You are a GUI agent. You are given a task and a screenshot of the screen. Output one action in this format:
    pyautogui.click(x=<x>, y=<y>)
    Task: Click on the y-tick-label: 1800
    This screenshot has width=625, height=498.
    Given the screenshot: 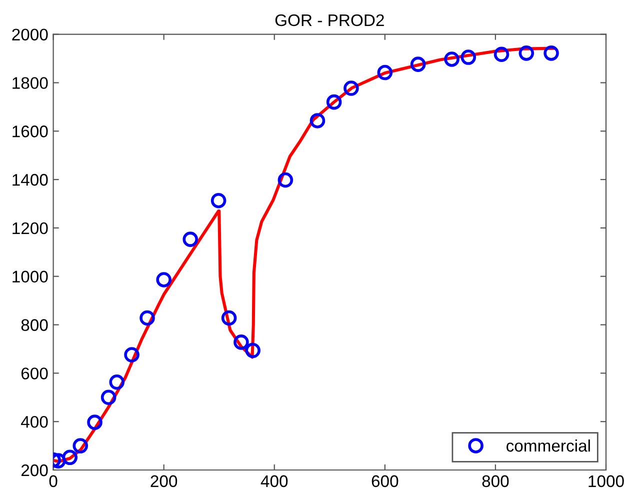 What is the action you would take?
    pyautogui.click(x=30, y=83)
    